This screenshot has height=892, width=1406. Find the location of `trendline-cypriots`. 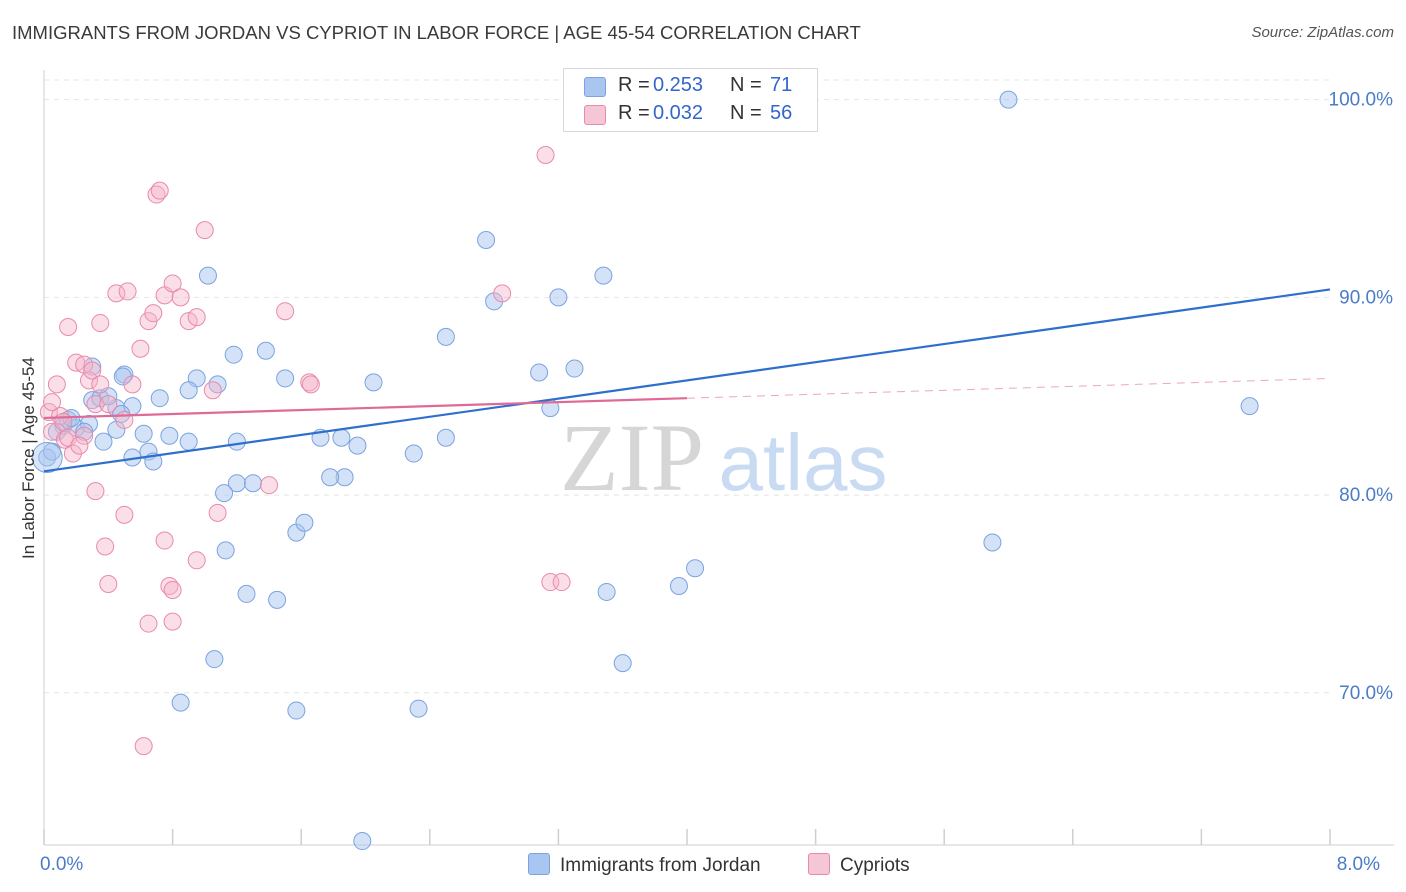

trendline-cypriots is located at coordinates (365, 408).